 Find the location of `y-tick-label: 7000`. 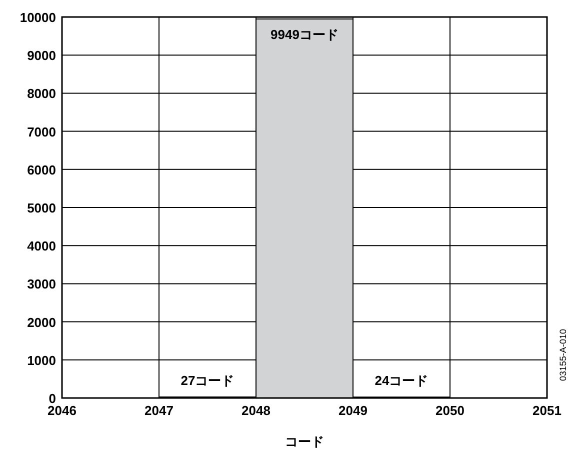

y-tick-label: 7000 is located at coordinates (41, 132).